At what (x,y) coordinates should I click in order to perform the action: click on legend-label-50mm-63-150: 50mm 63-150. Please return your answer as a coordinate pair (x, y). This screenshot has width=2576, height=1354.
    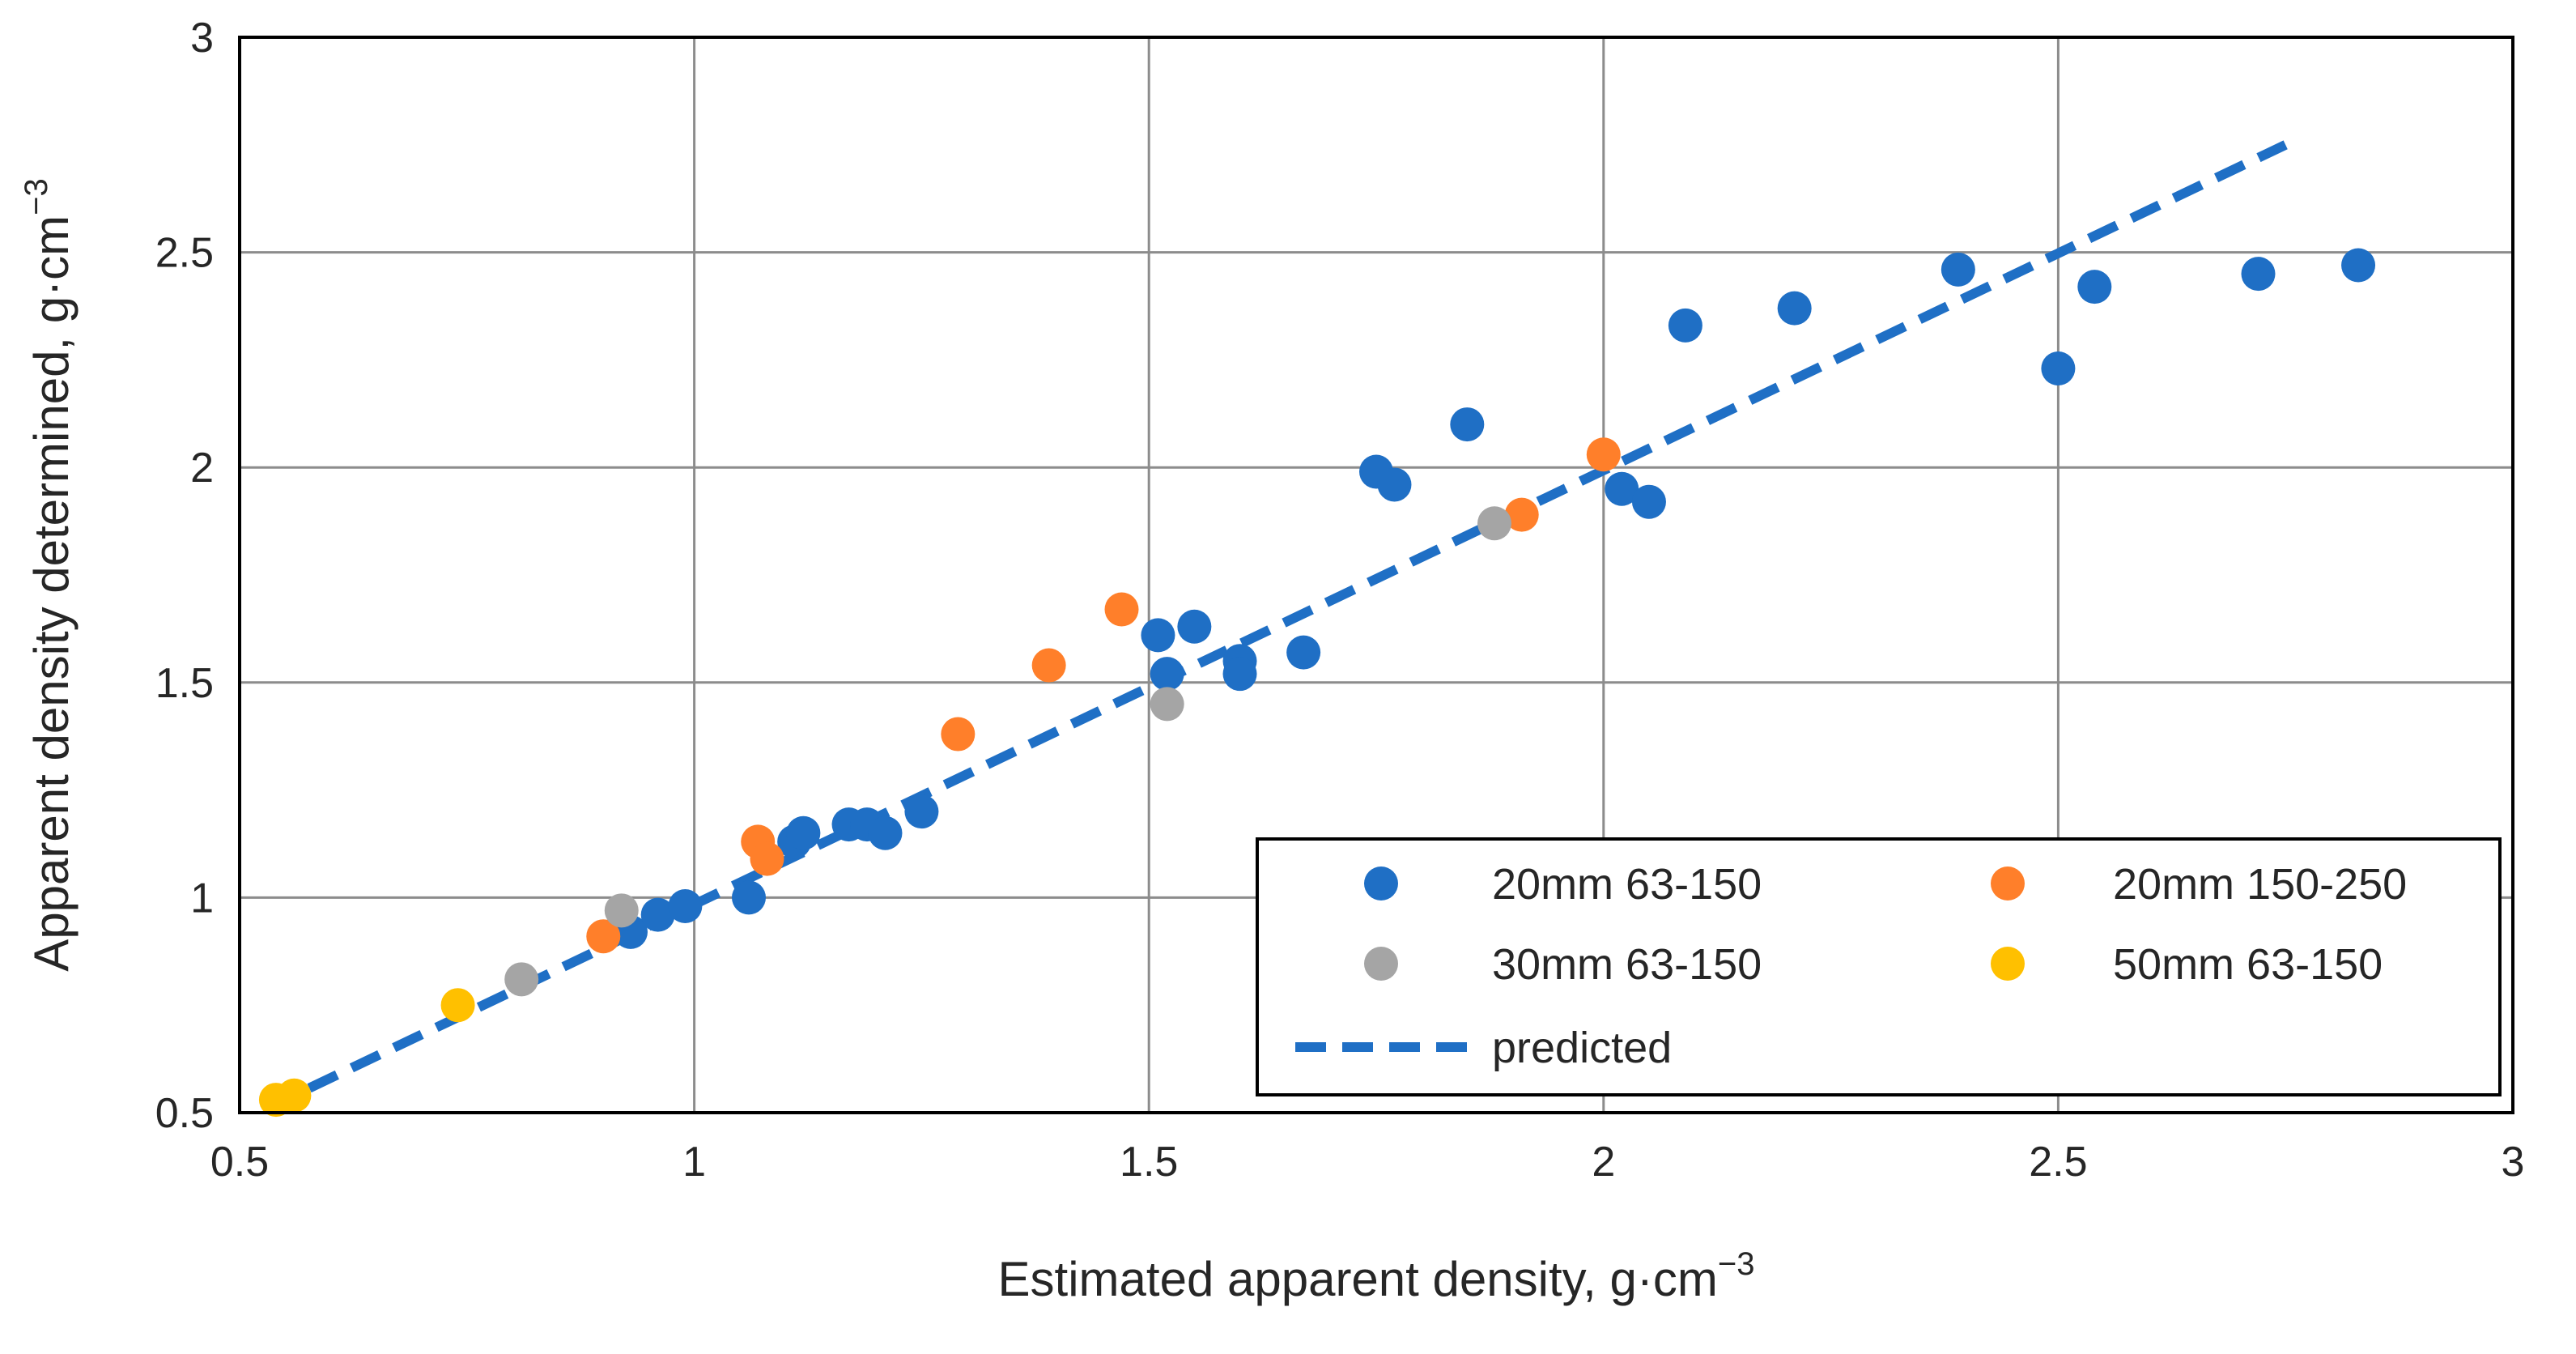
    Looking at the image, I should click on (2248, 965).